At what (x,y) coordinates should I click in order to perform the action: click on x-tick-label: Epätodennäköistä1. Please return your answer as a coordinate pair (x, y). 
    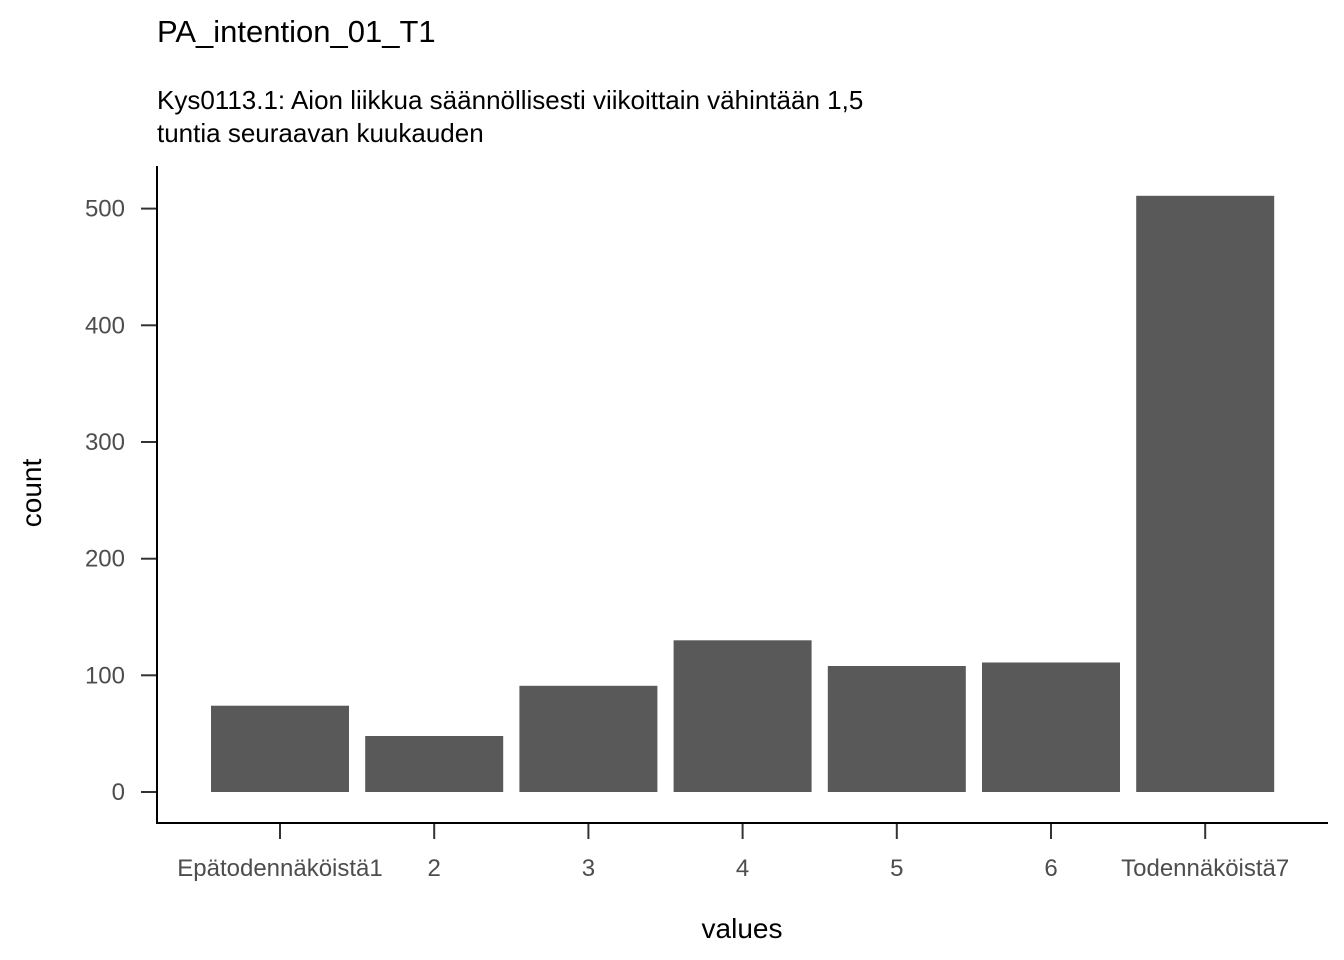
    Looking at the image, I should click on (280, 868).